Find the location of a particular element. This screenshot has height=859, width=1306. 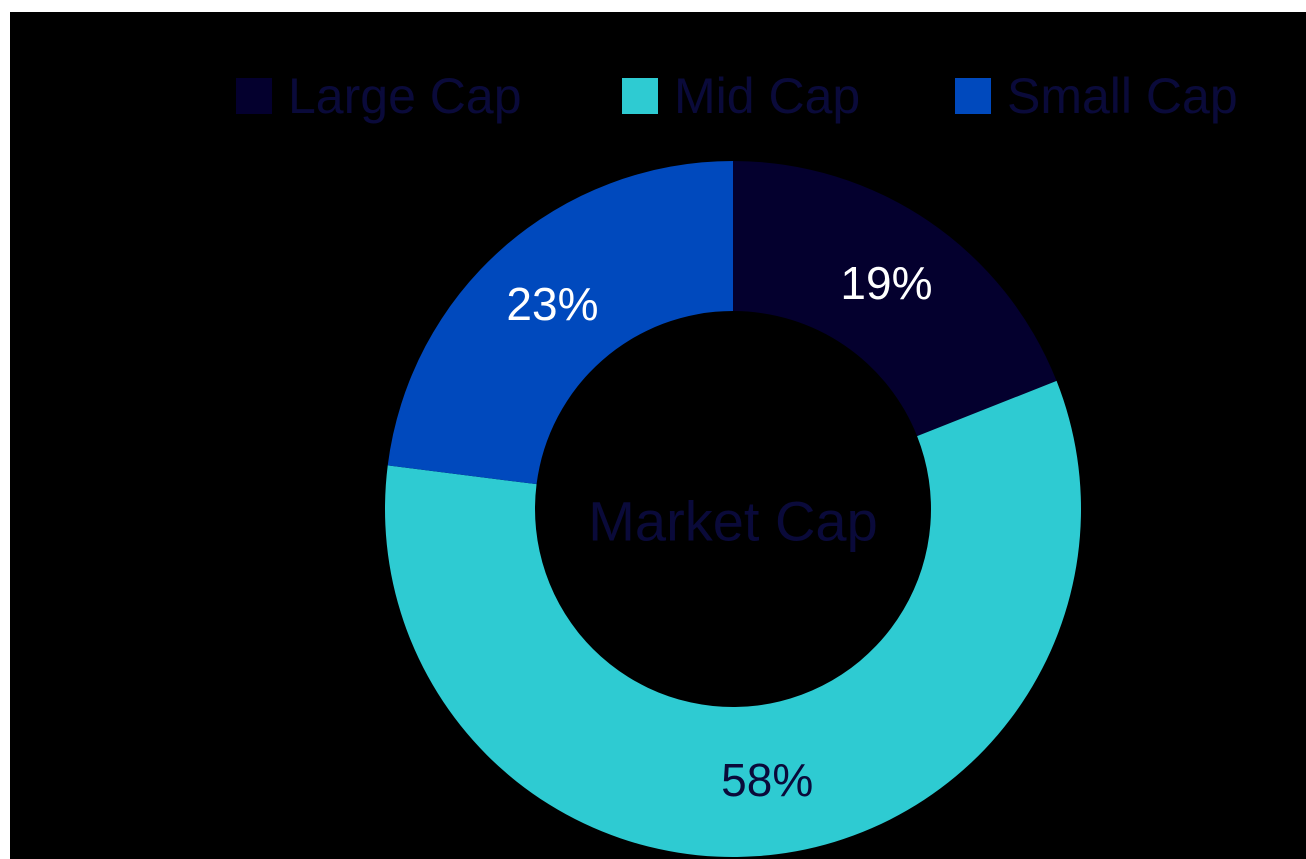

data-label-large-cap: 19% is located at coordinates (886, 283).